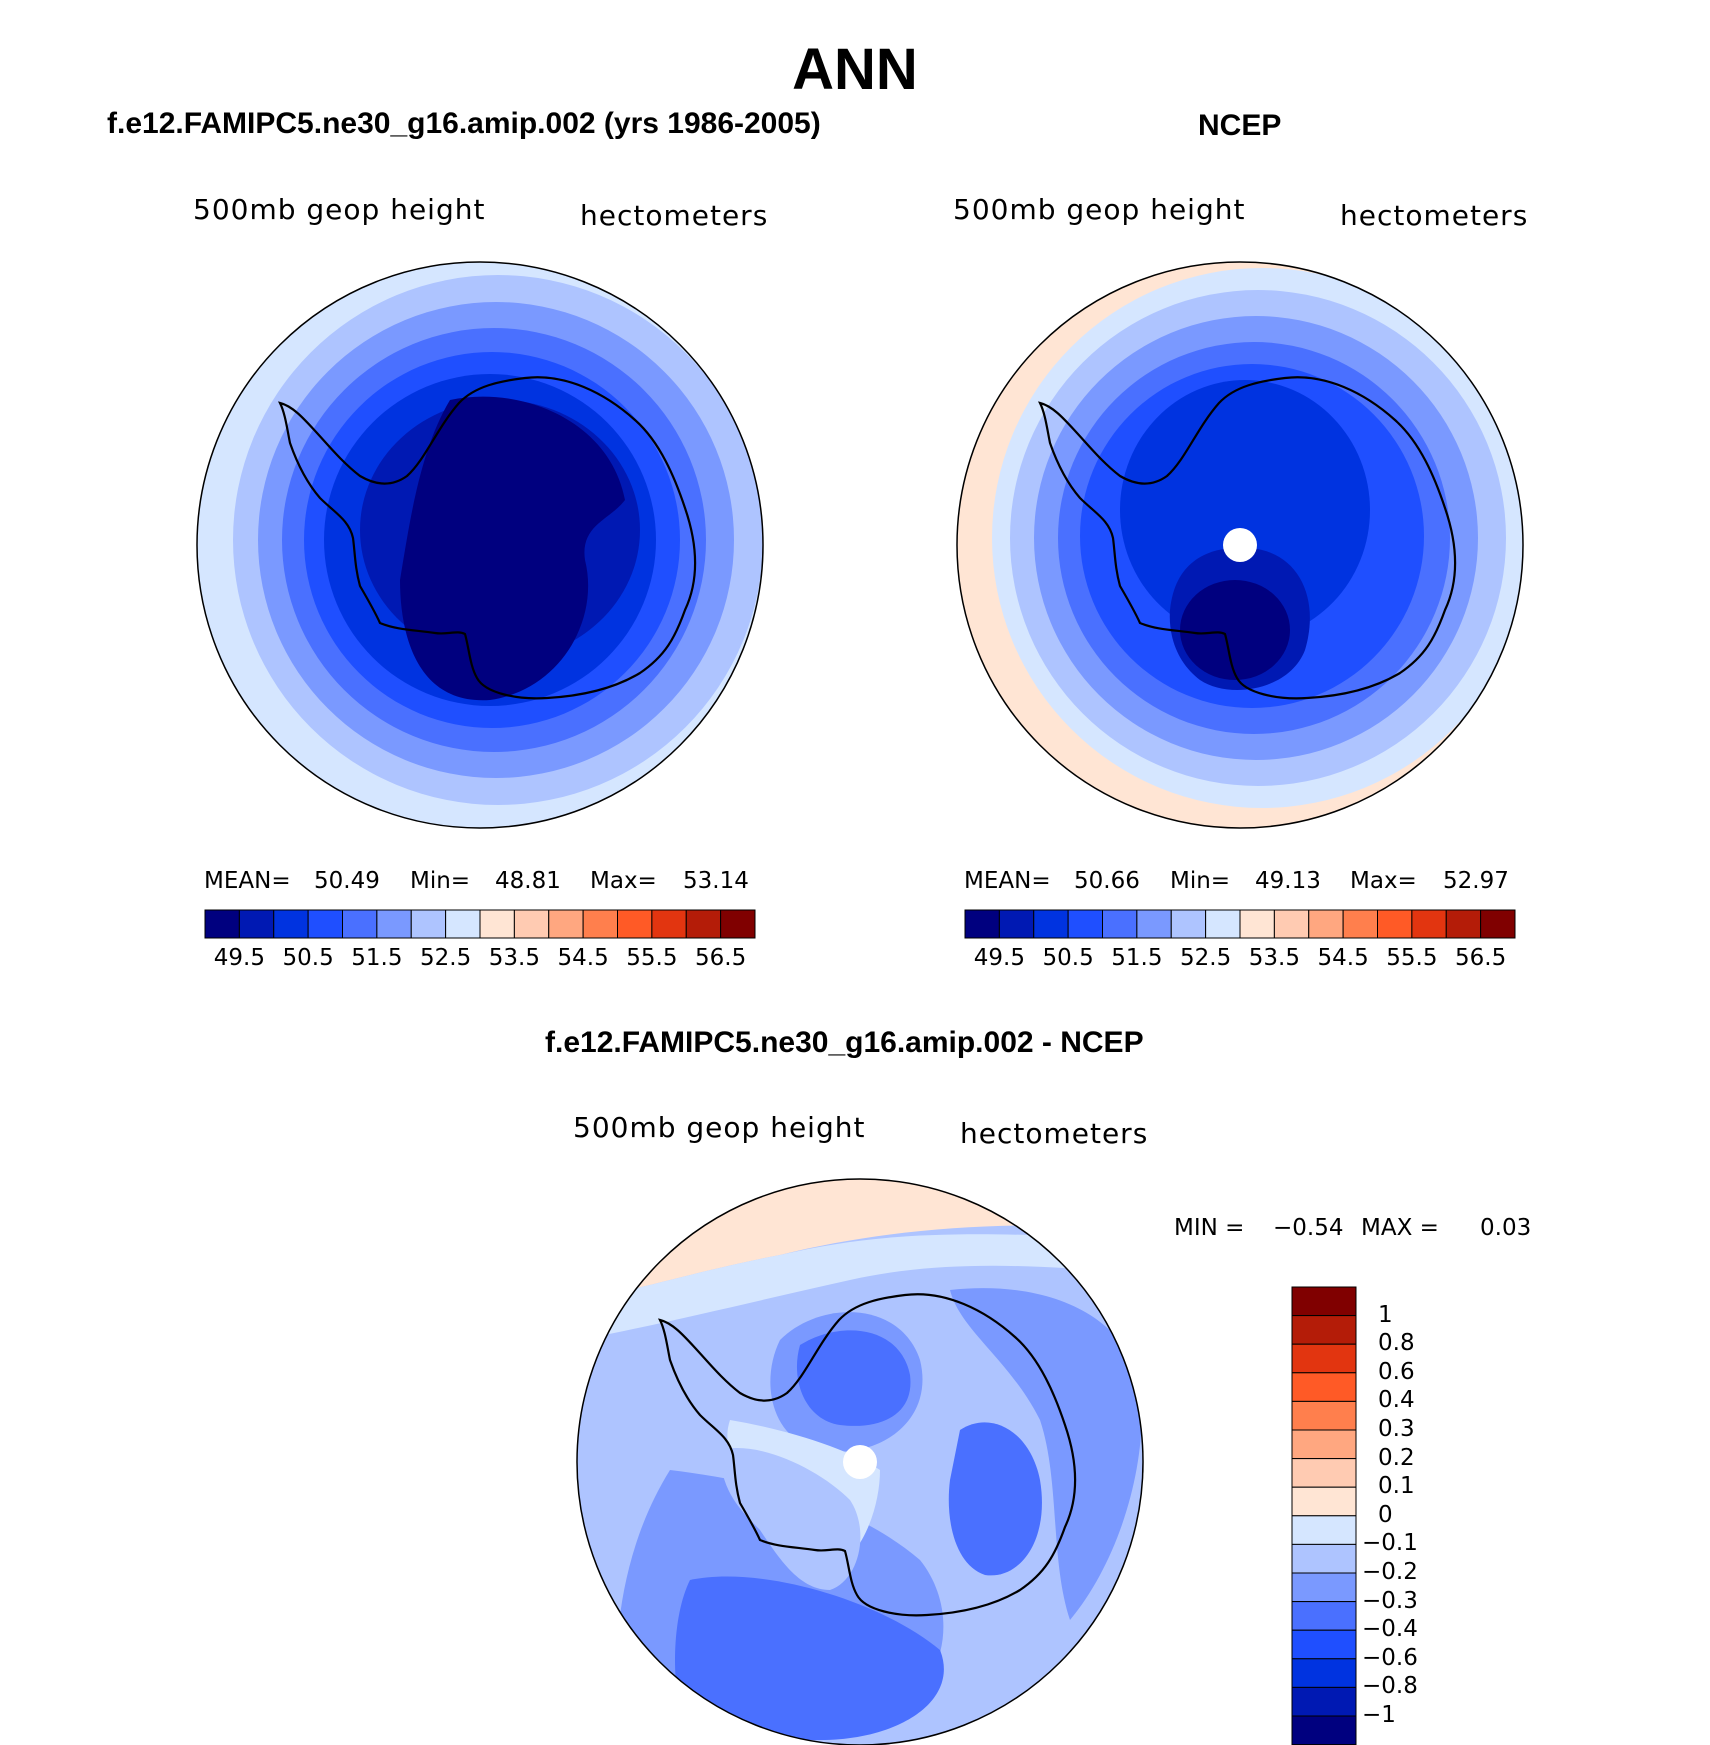  Describe the element at coordinates (1054, 1133) in the screenshot. I see `panel-3-units-label: hectometers` at that location.